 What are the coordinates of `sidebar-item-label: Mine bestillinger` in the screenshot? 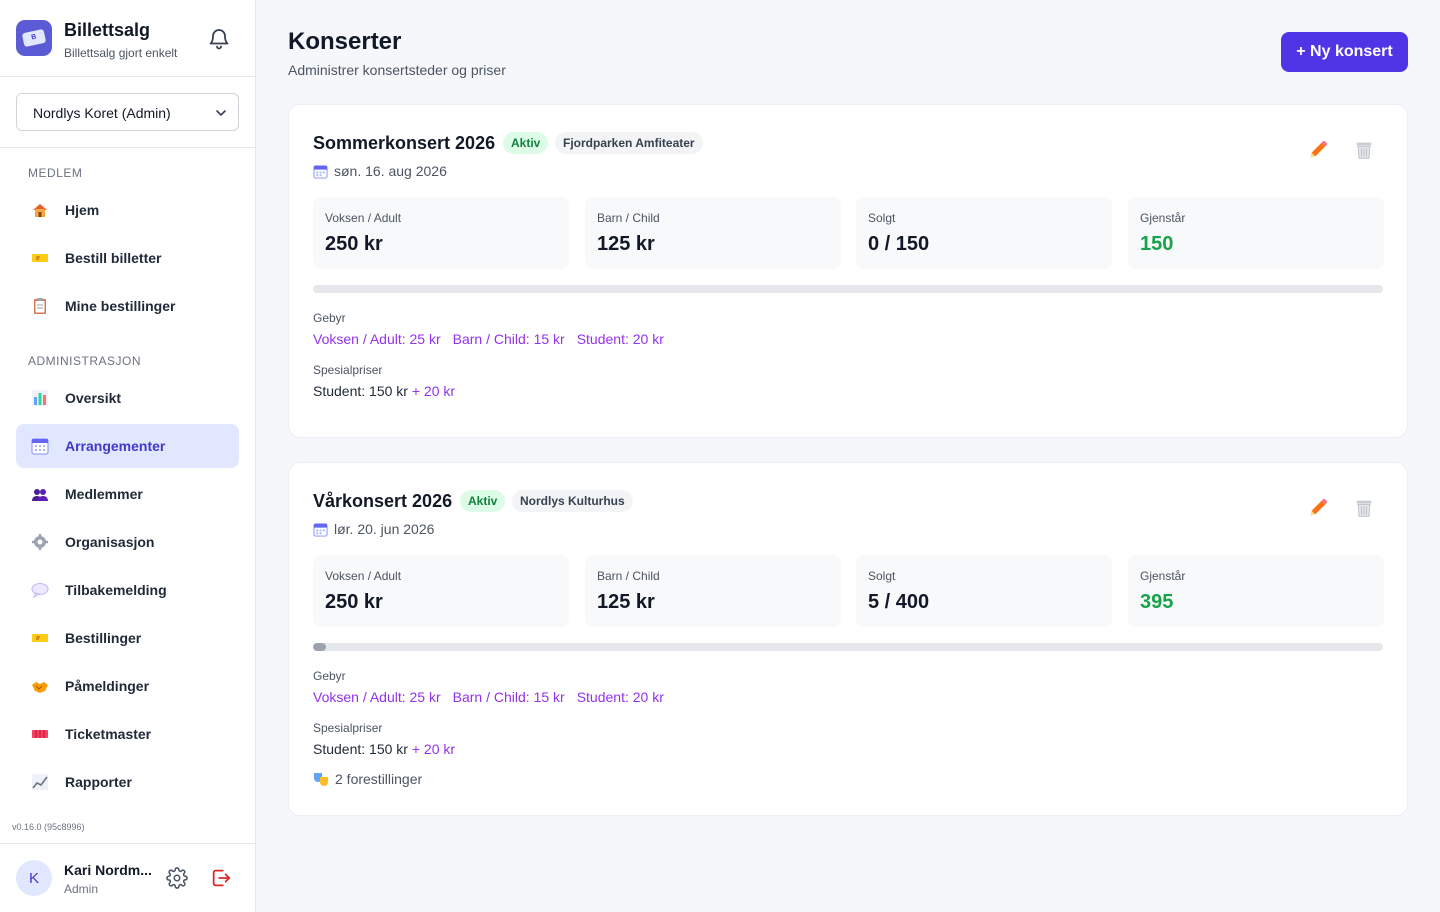 It's located at (120, 306).